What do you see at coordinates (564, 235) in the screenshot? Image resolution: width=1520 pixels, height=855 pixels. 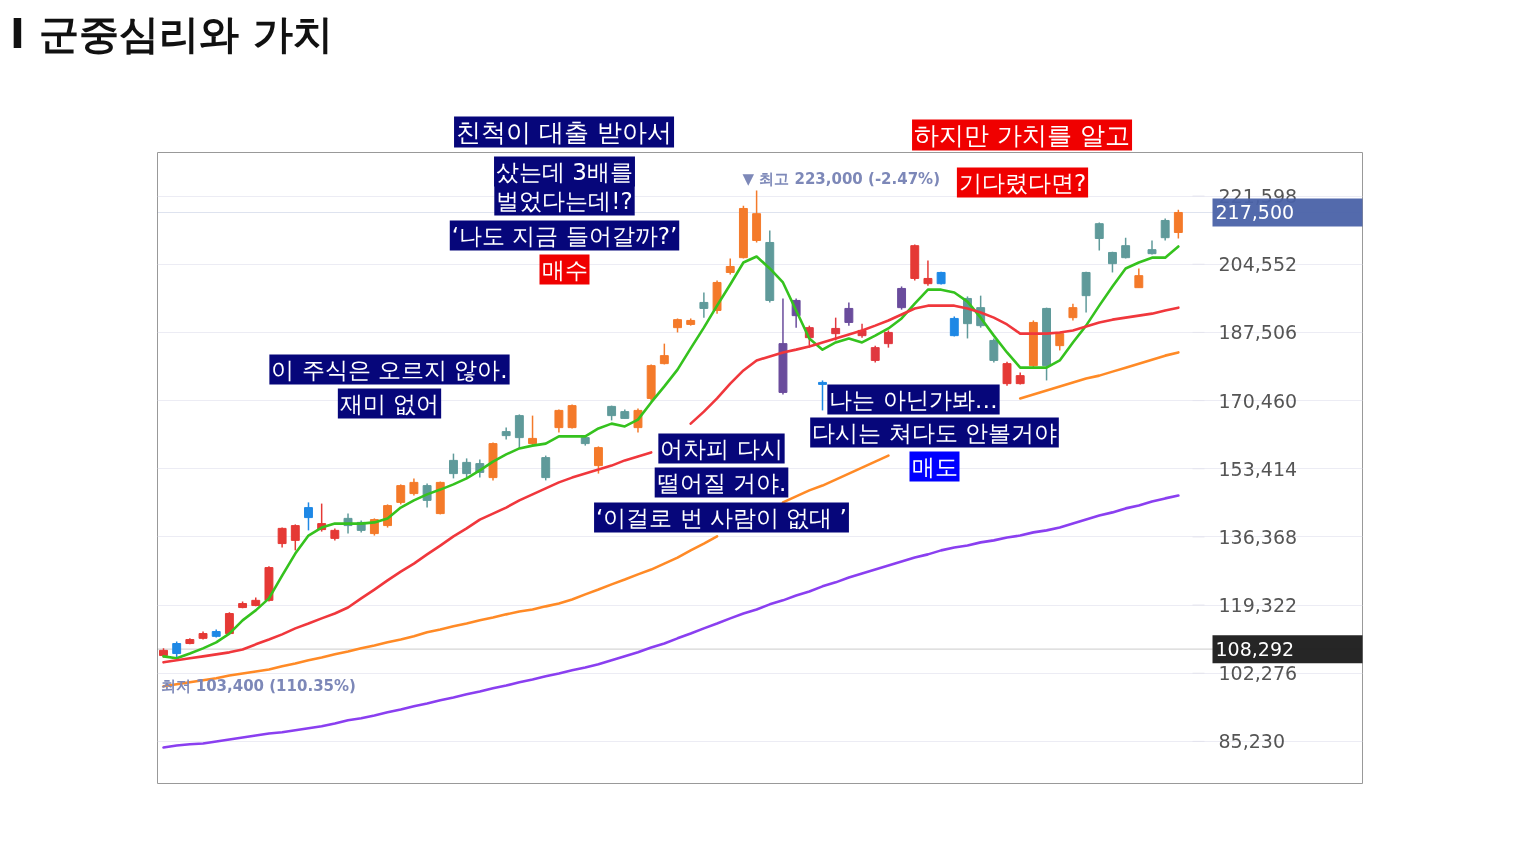 I see `annotation: ‘나도 지금 들어갈까?’` at bounding box center [564, 235].